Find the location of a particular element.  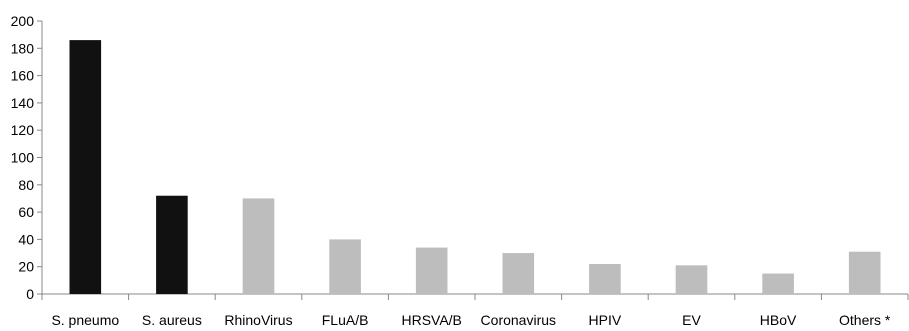

bar-s-pneumo is located at coordinates (85, 167).